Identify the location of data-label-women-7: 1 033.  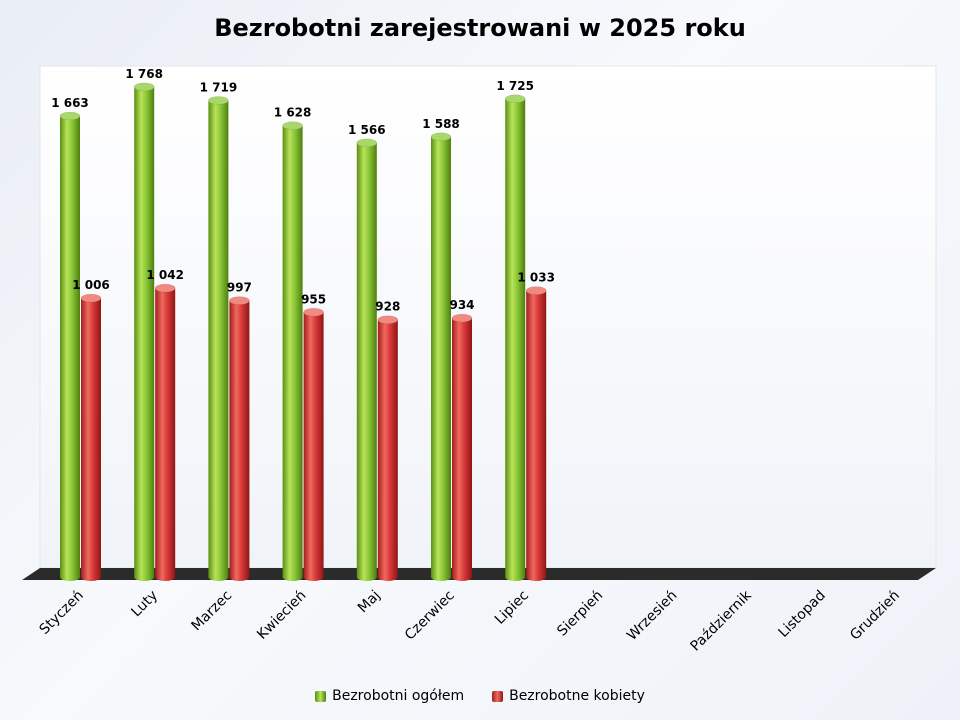
(536, 278).